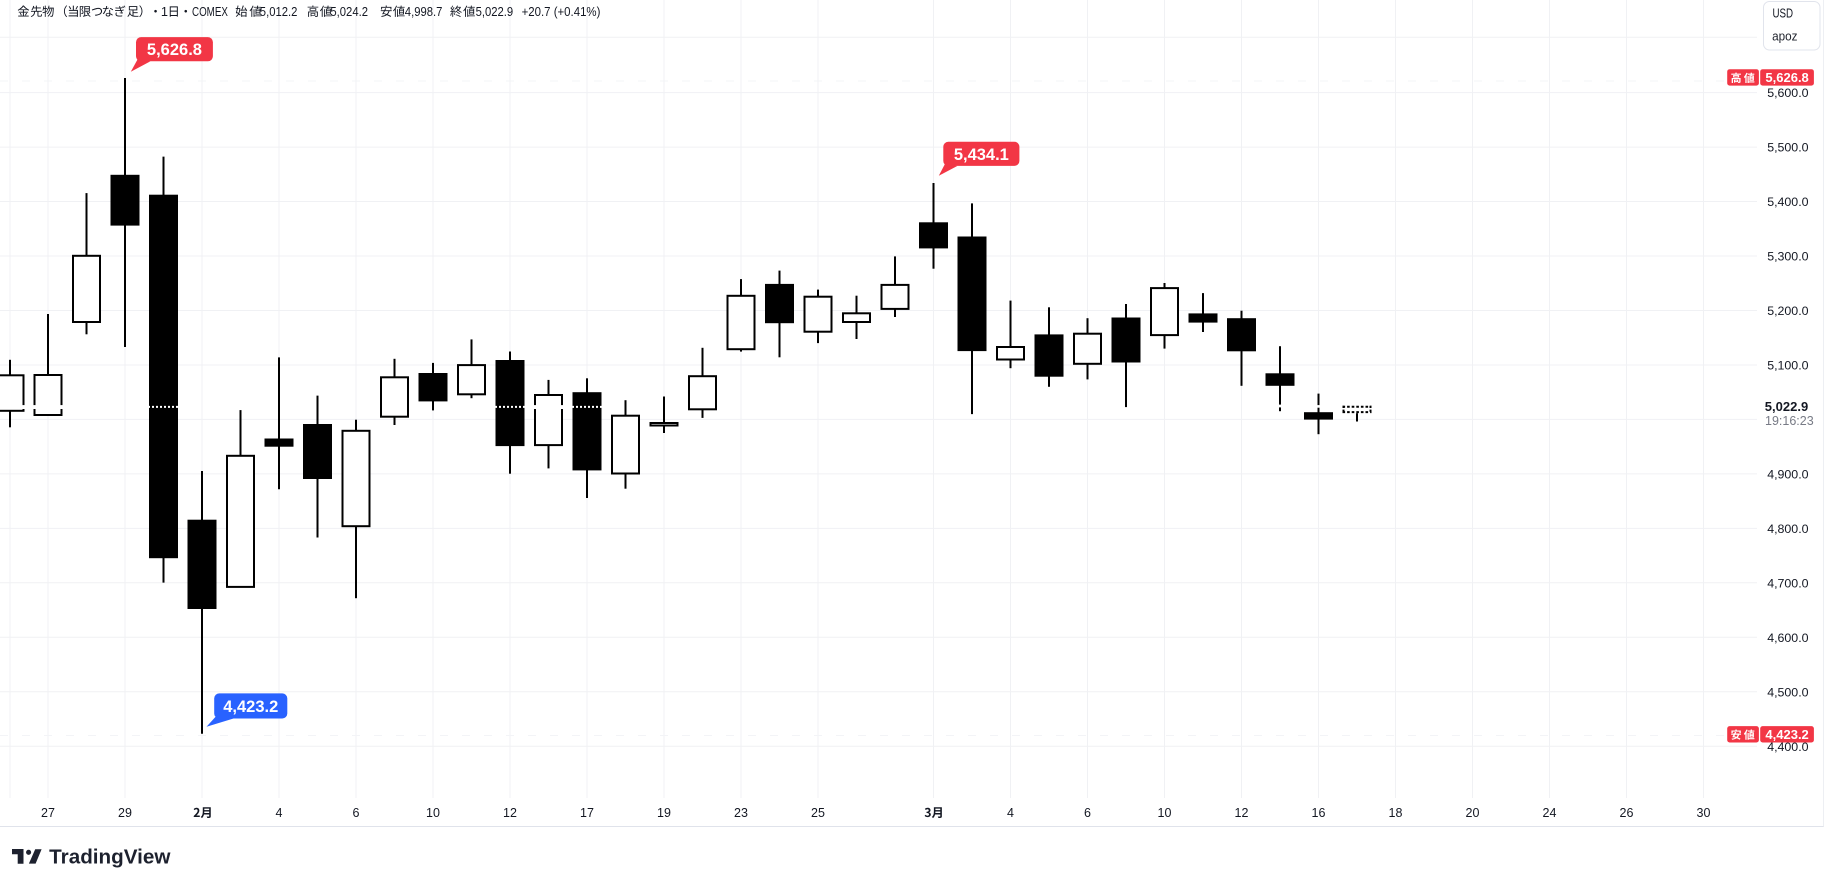 The width and height of the screenshot is (1829, 887). Describe the element at coordinates (818, 813) in the screenshot. I see `svg-text: 25` at that location.